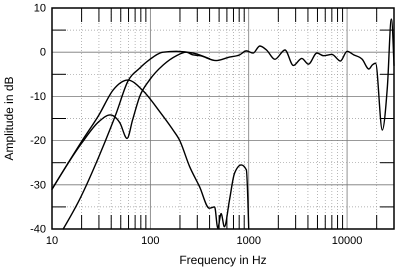 Image resolution: width=400 pixels, height=270 pixels. I want to click on x-tick-label: 10, so click(52, 240).